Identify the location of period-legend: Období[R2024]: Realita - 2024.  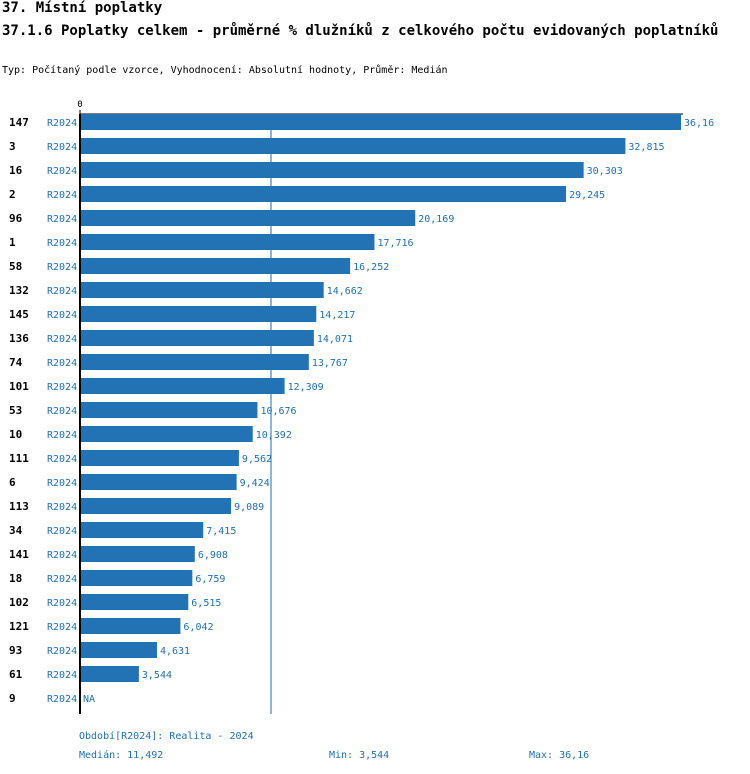
(166, 736).